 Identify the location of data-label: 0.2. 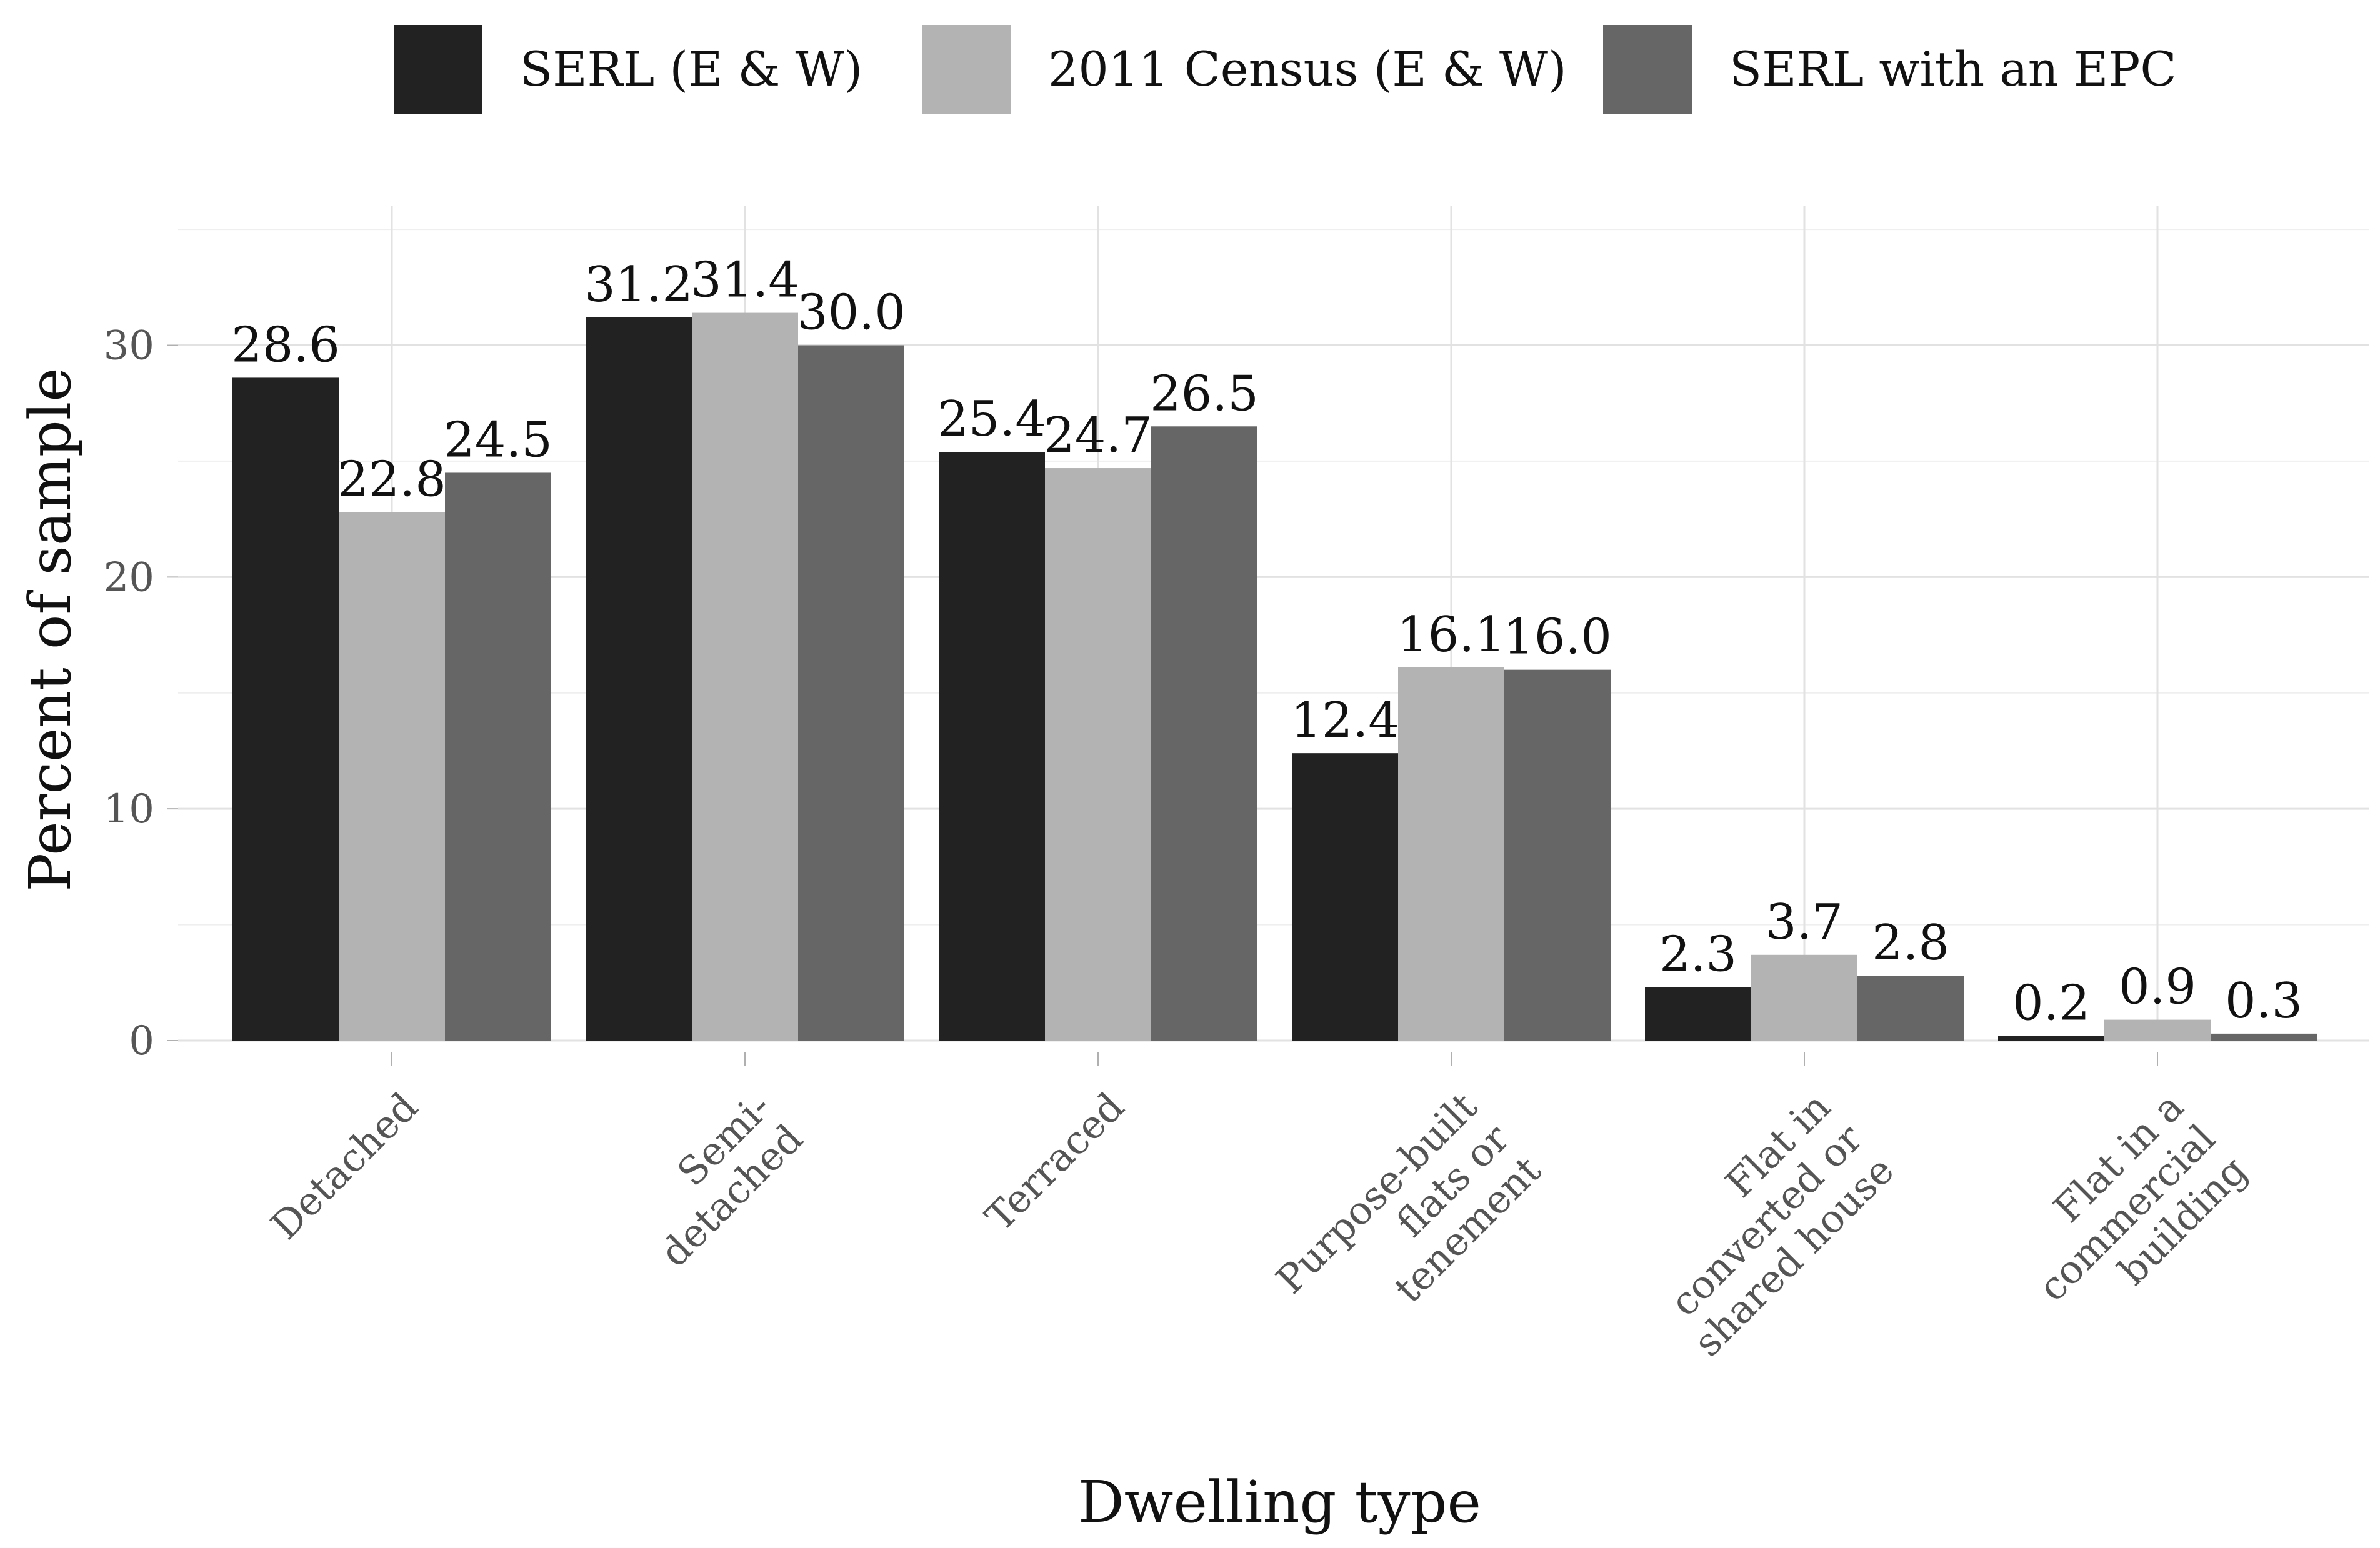
(2051, 1004).